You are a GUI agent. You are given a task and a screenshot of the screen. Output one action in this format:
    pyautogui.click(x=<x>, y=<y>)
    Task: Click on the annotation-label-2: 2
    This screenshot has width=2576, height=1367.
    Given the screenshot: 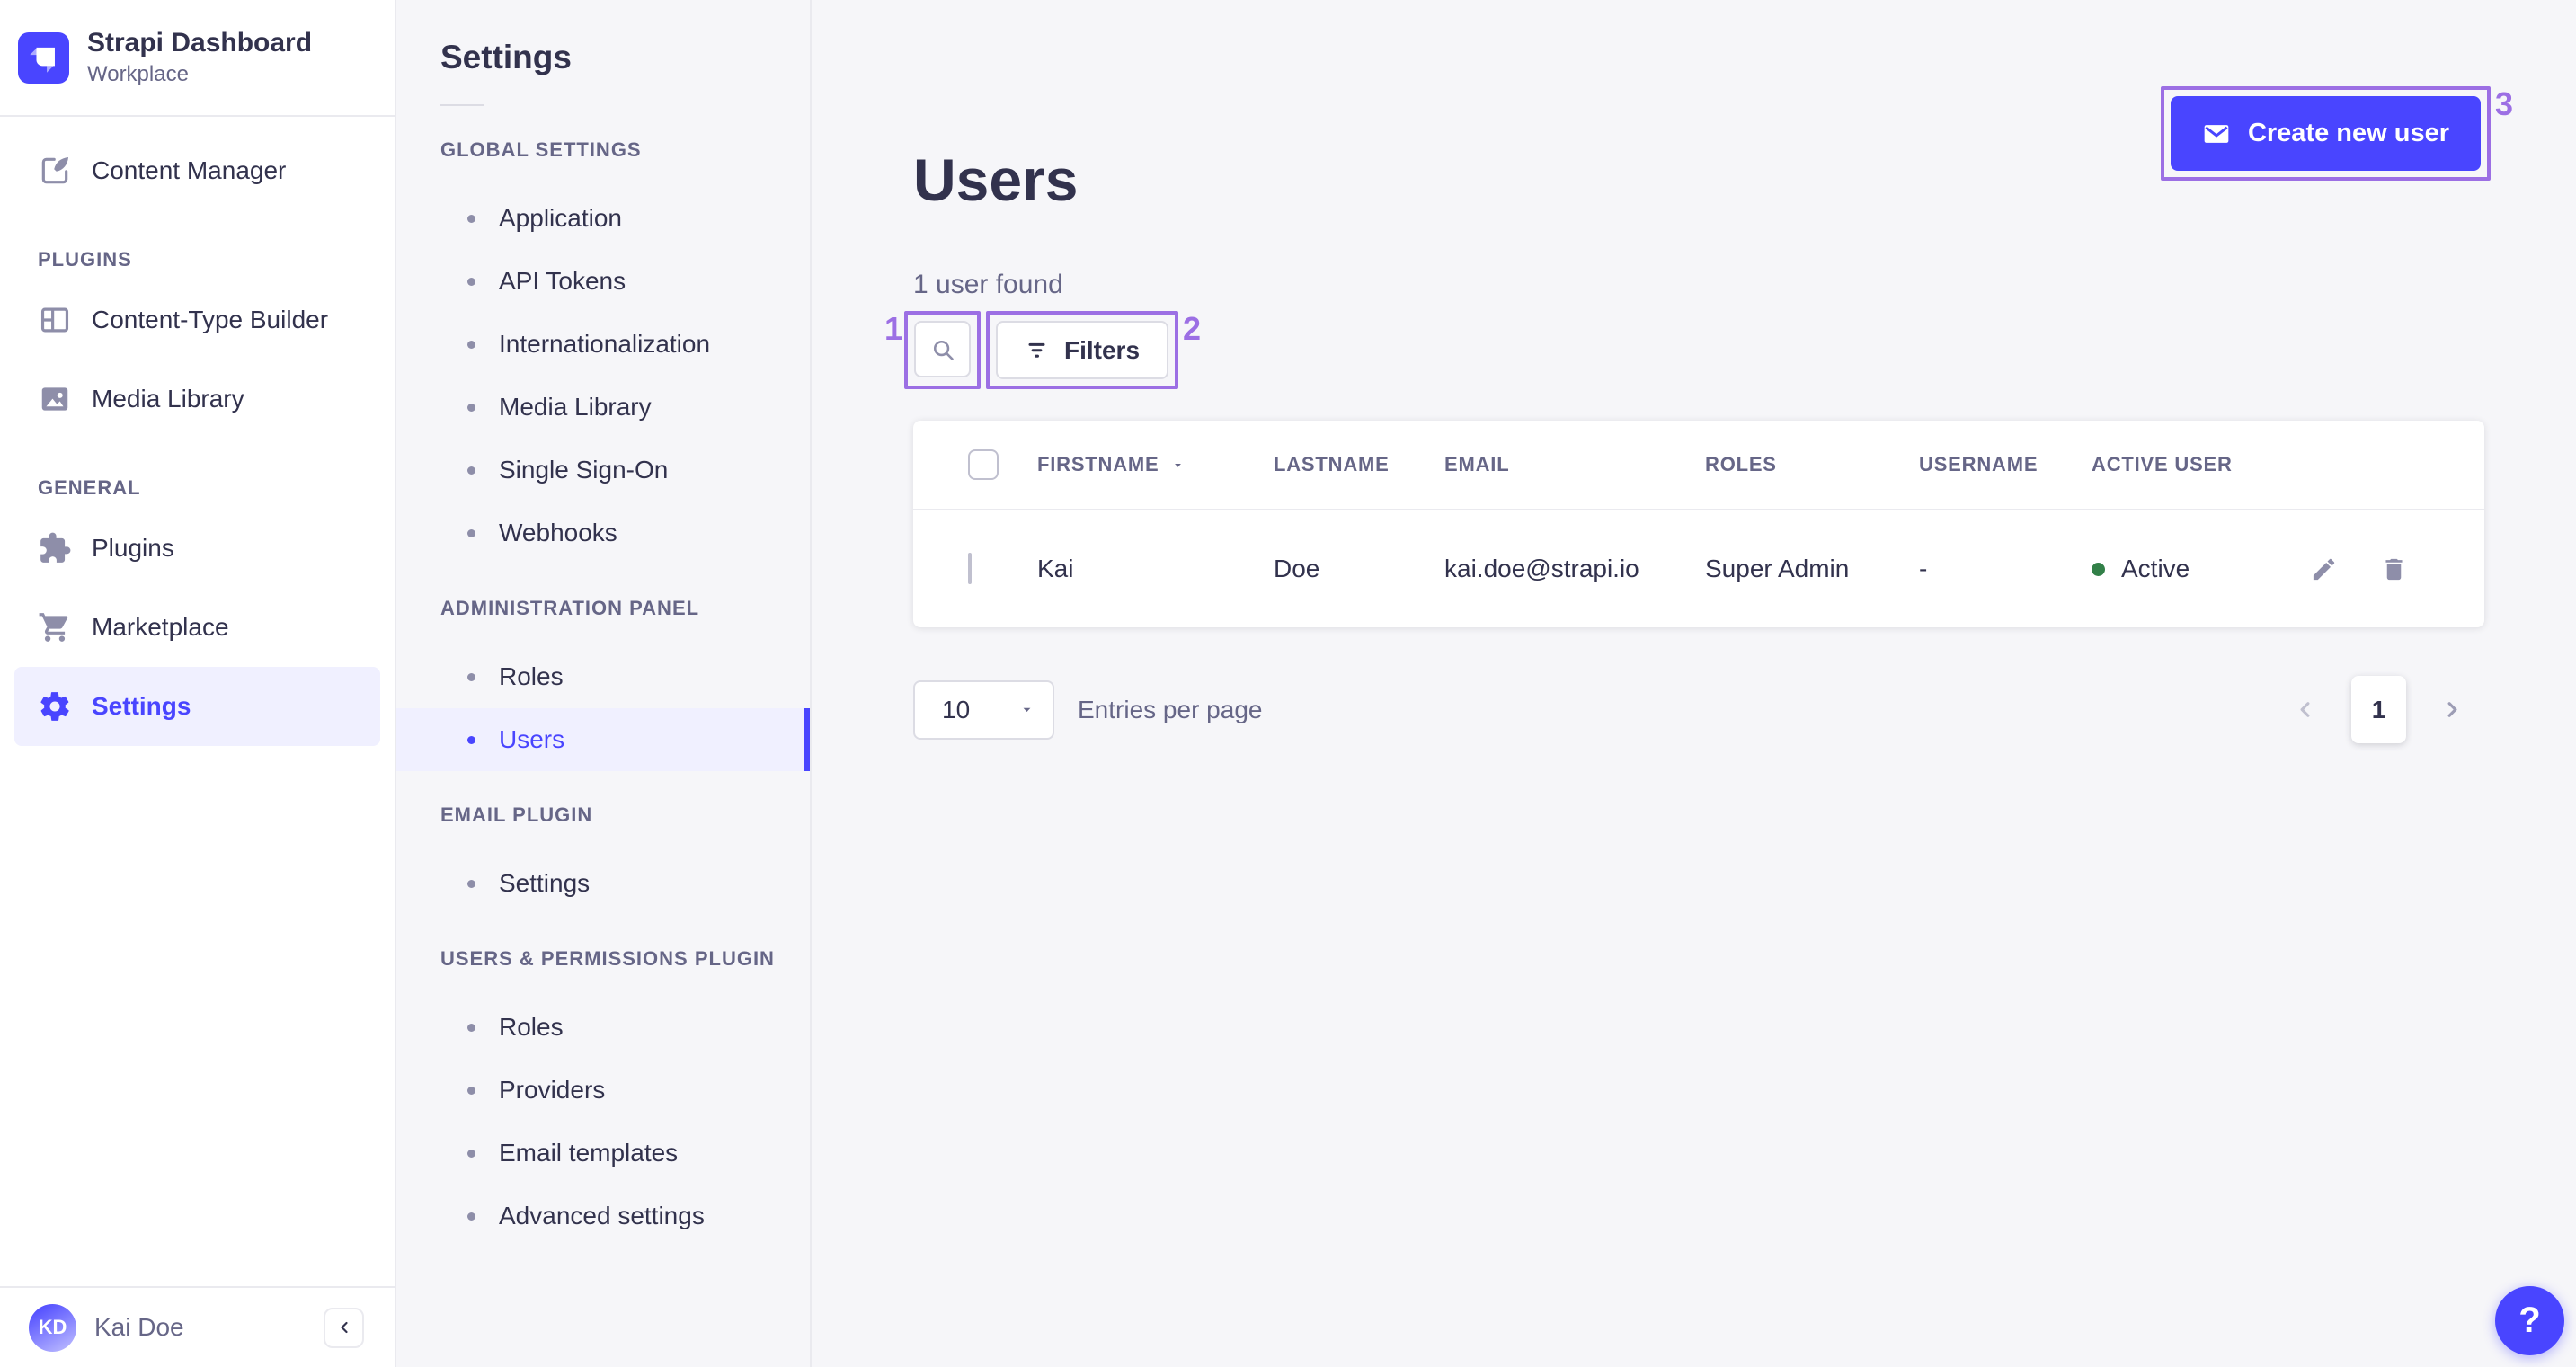 What is the action you would take?
    pyautogui.click(x=1192, y=328)
    